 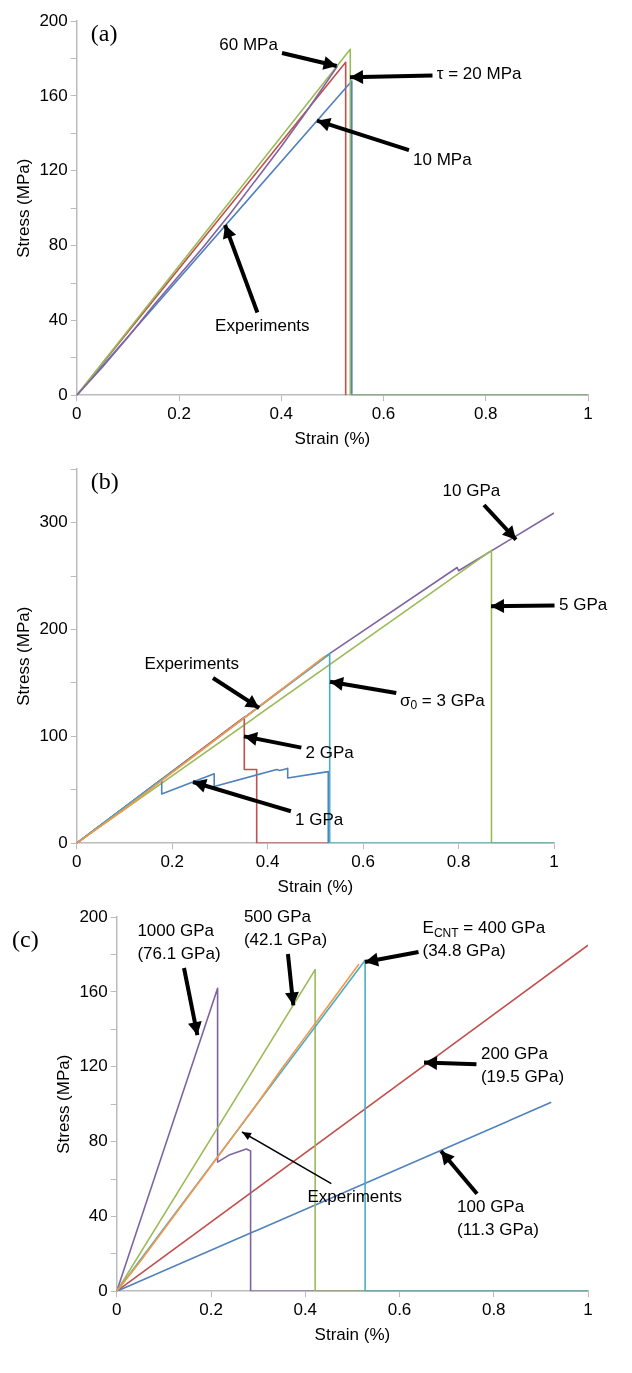 I want to click on y-tick-label: 300, so click(x=53, y=522).